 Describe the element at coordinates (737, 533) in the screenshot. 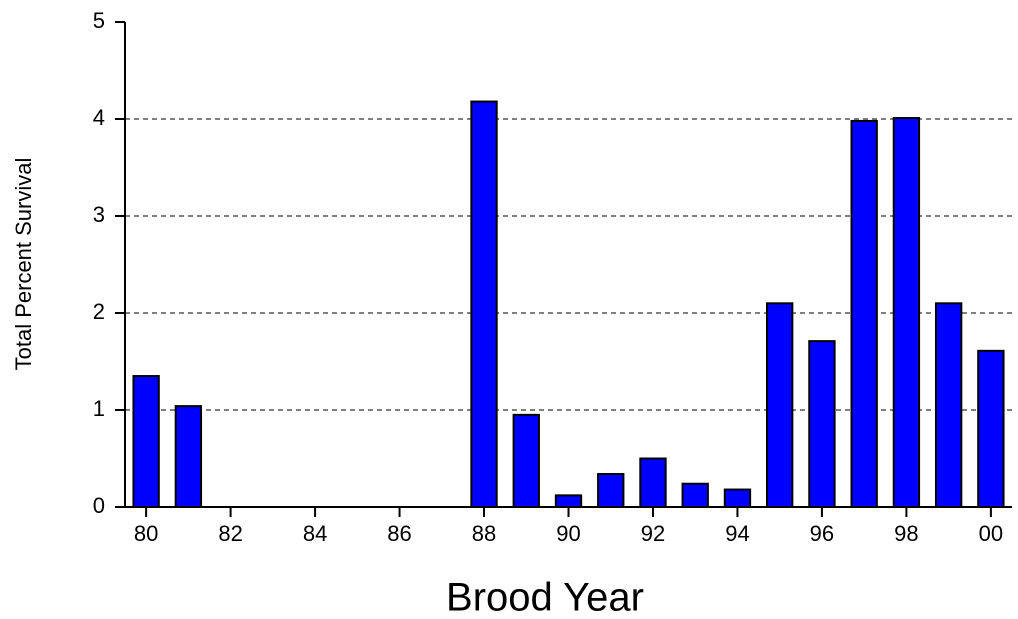

I see `x-tick-label: 94` at that location.